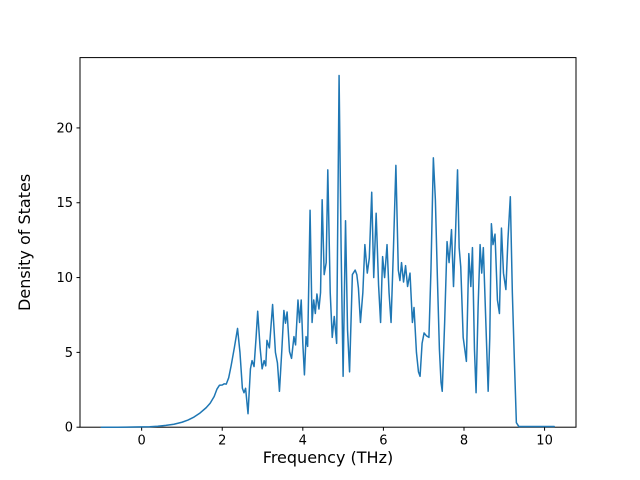 The image size is (640, 480). I want to click on x-axis-ticks: 0 2 4 6 8 10, so click(345, 438).